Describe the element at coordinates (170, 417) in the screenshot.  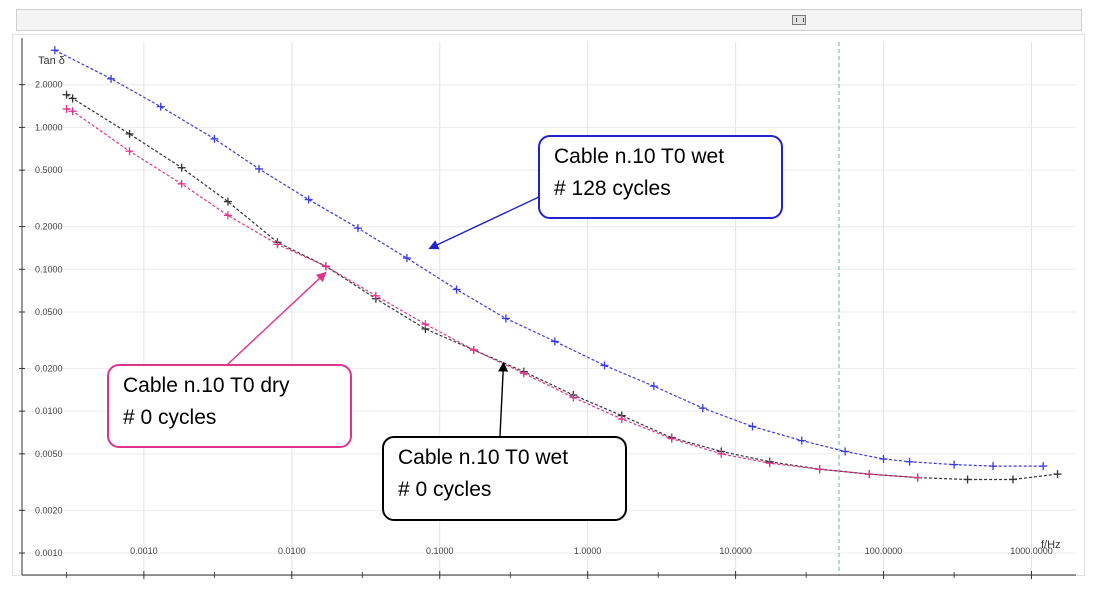
I see `callout-dry-0-line-2: # 0 cycles` at that location.